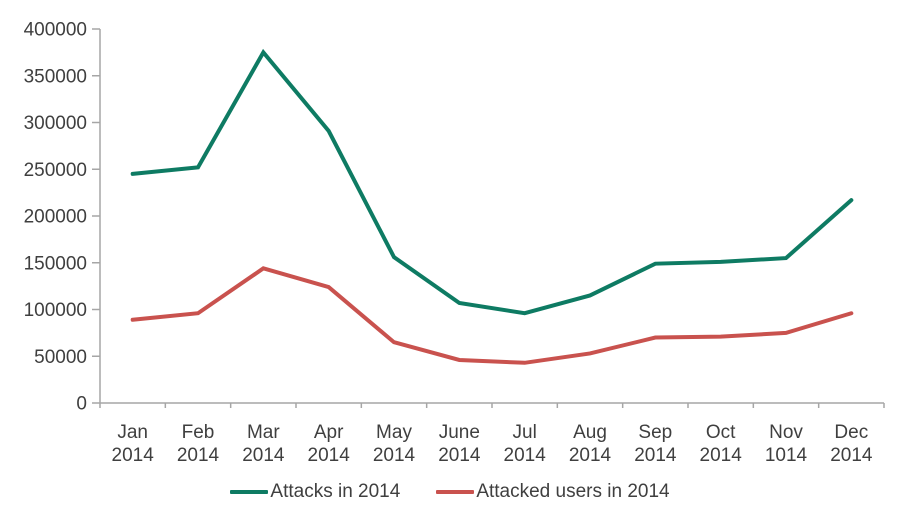 The width and height of the screenshot is (900, 525). What do you see at coordinates (525, 432) in the screenshot?
I see `x-tick-label-month: Jul` at bounding box center [525, 432].